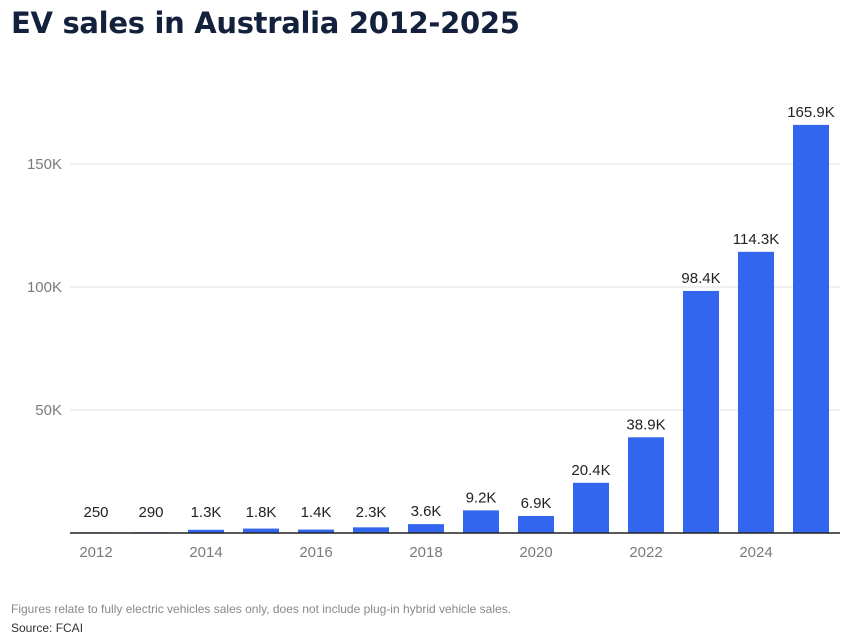 This screenshot has height=636, width=866. Describe the element at coordinates (590, 470) in the screenshot. I see `data-label: 20.4K` at that location.